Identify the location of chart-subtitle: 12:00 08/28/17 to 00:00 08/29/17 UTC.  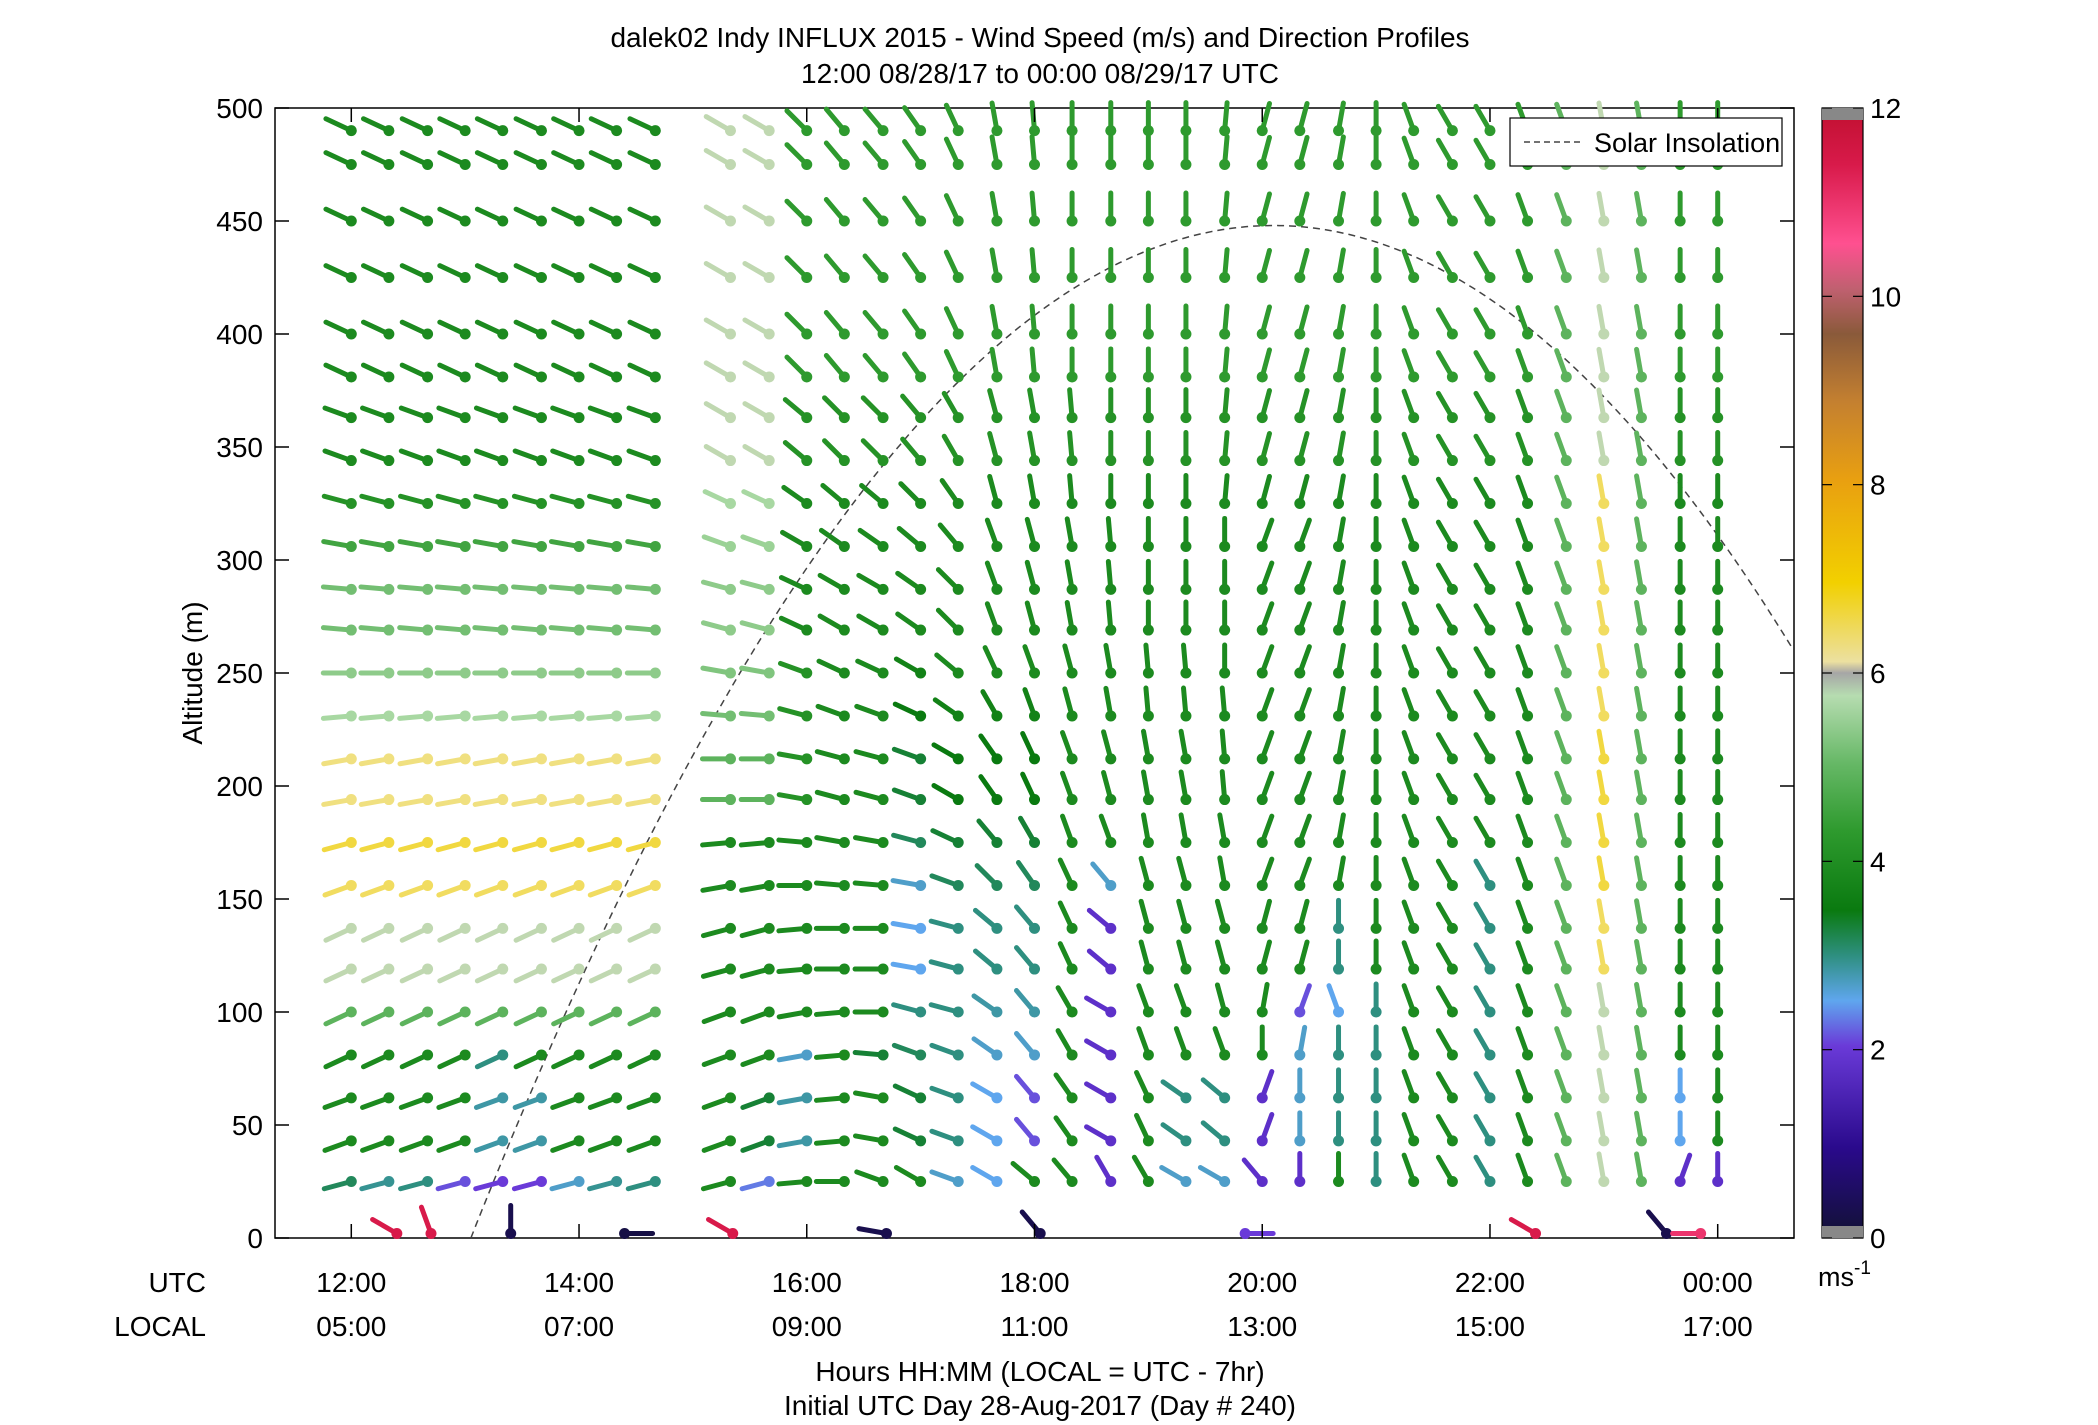
(1040, 73).